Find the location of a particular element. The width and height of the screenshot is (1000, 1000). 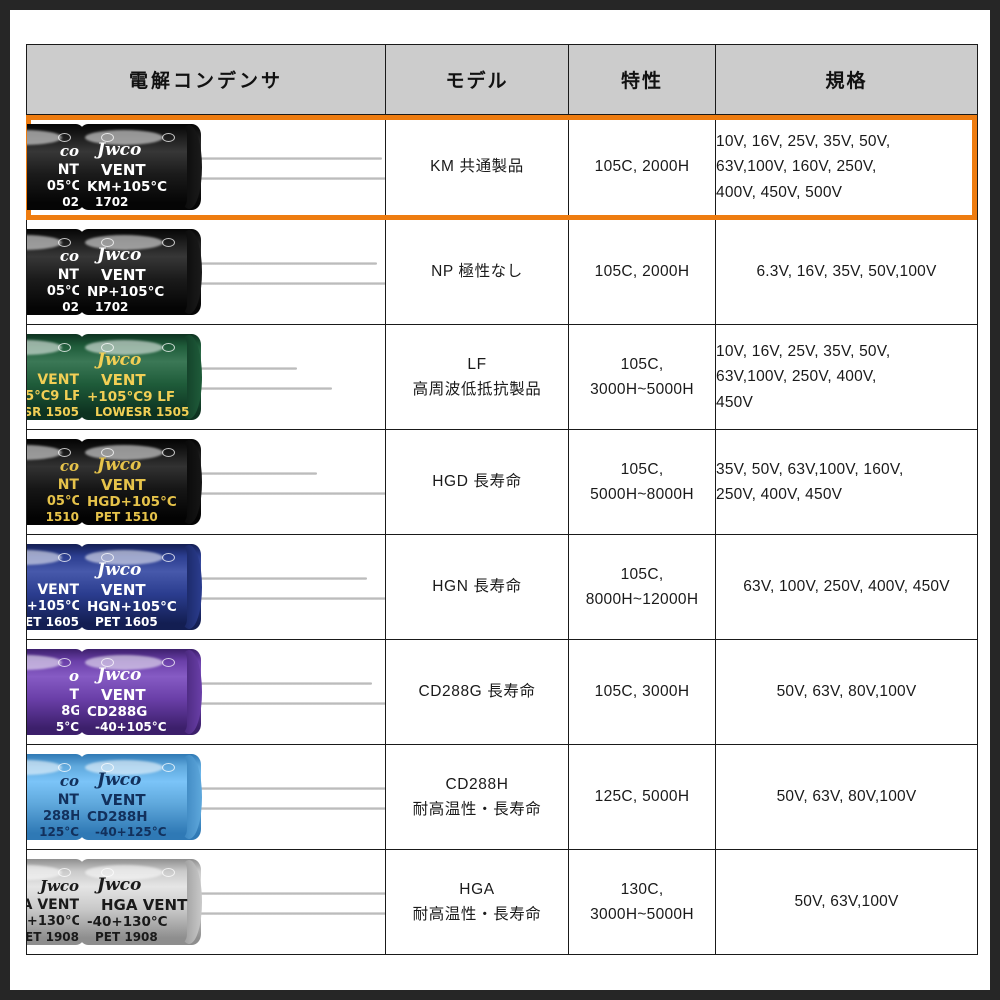

table-row: Jwco VEN HGN+ VENT N+105°C ET 1605 is located at coordinates (502, 587).